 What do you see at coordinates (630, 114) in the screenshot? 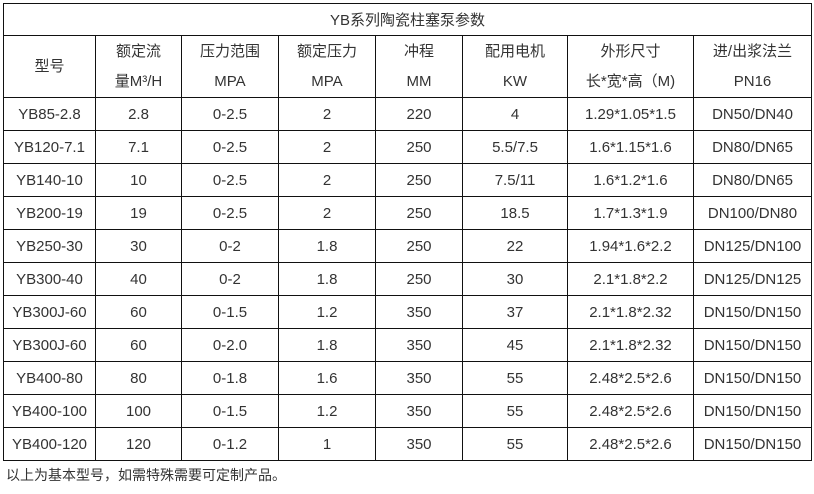
I see `table-cell: 1.29*1.05*1.5` at bounding box center [630, 114].